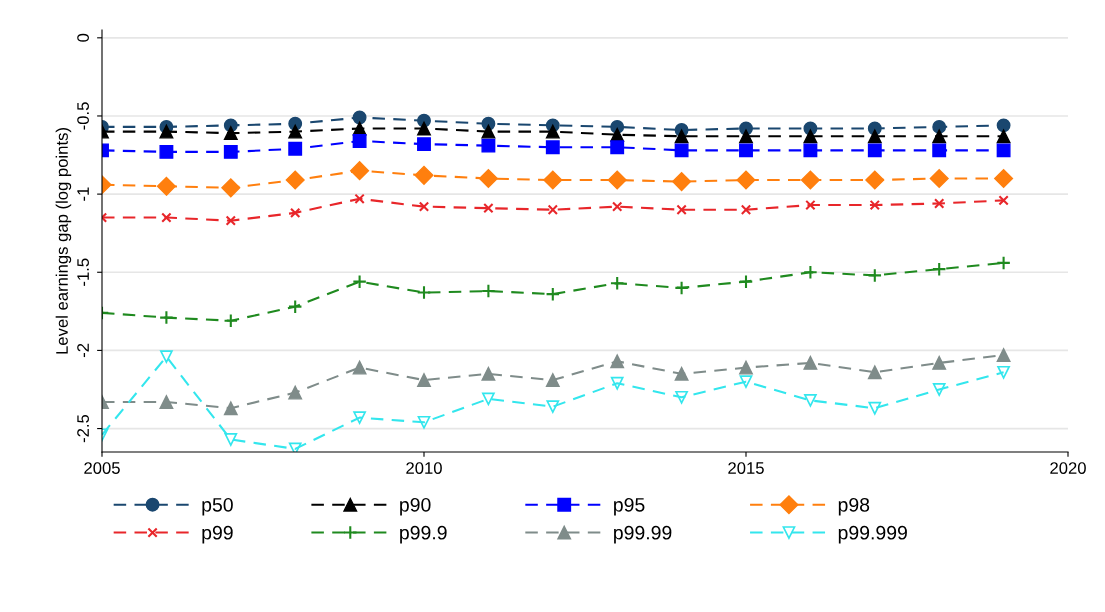 This screenshot has width=1105, height=612. I want to click on legend-label: p95, so click(629, 506).